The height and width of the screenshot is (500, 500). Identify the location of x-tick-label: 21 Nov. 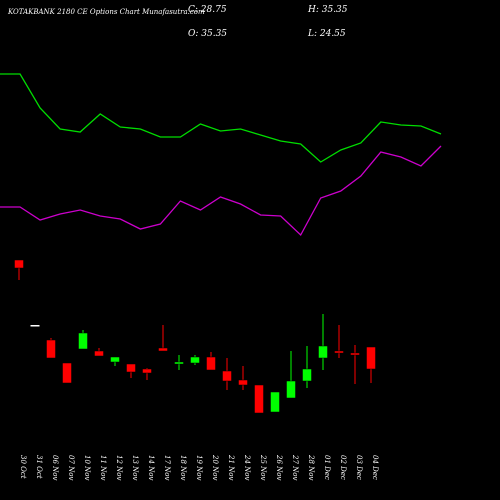
(231, 467).